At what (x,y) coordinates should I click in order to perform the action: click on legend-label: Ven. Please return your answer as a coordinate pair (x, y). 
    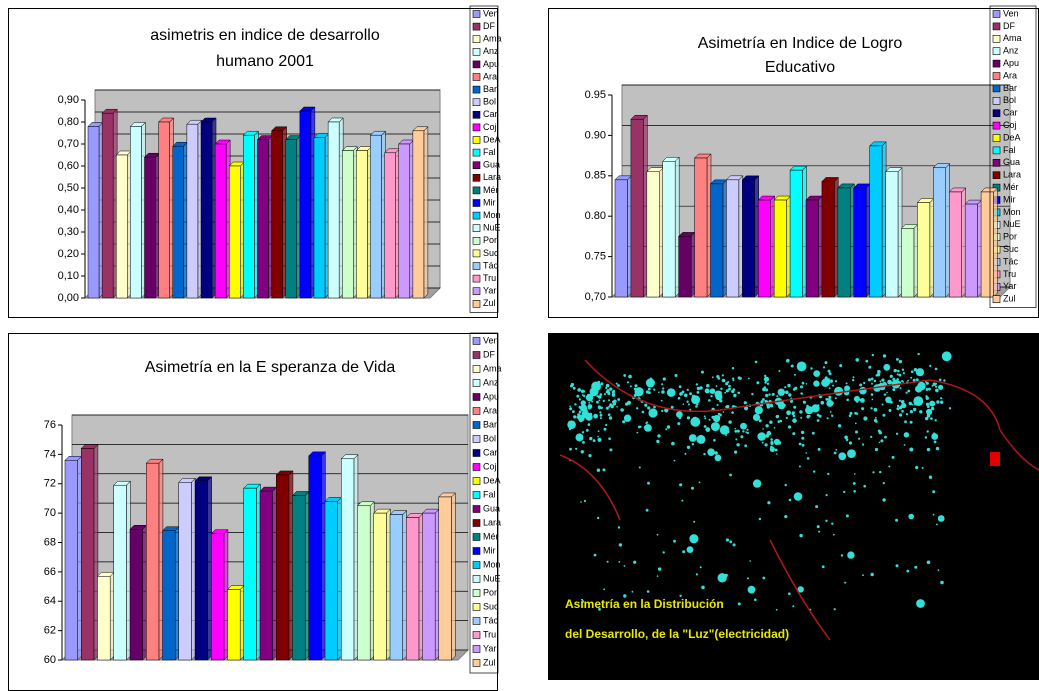
    Looking at the image, I should click on (1011, 13).